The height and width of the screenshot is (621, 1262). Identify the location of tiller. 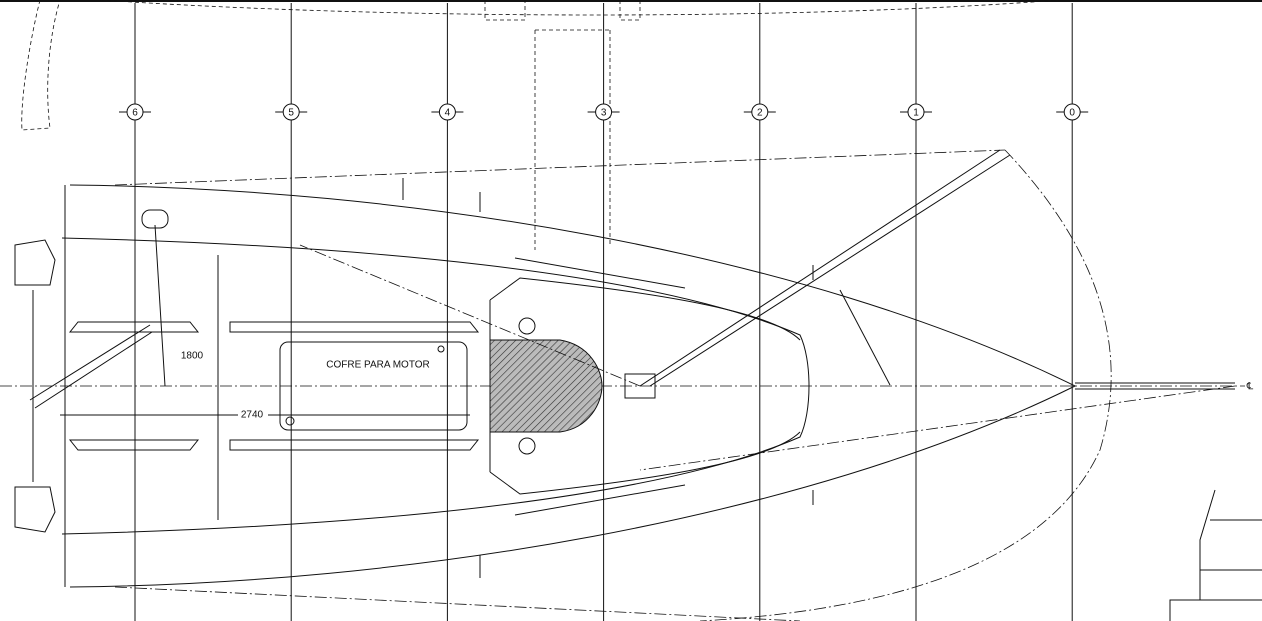
(97, 316).